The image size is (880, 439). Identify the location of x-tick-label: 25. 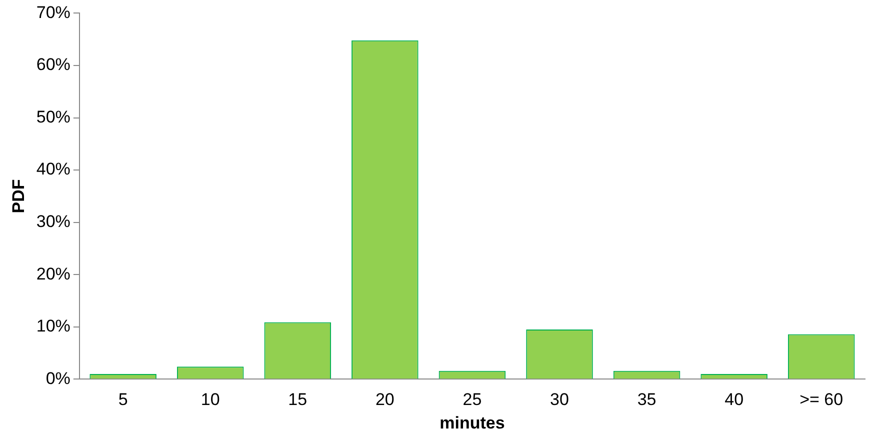
(472, 400).